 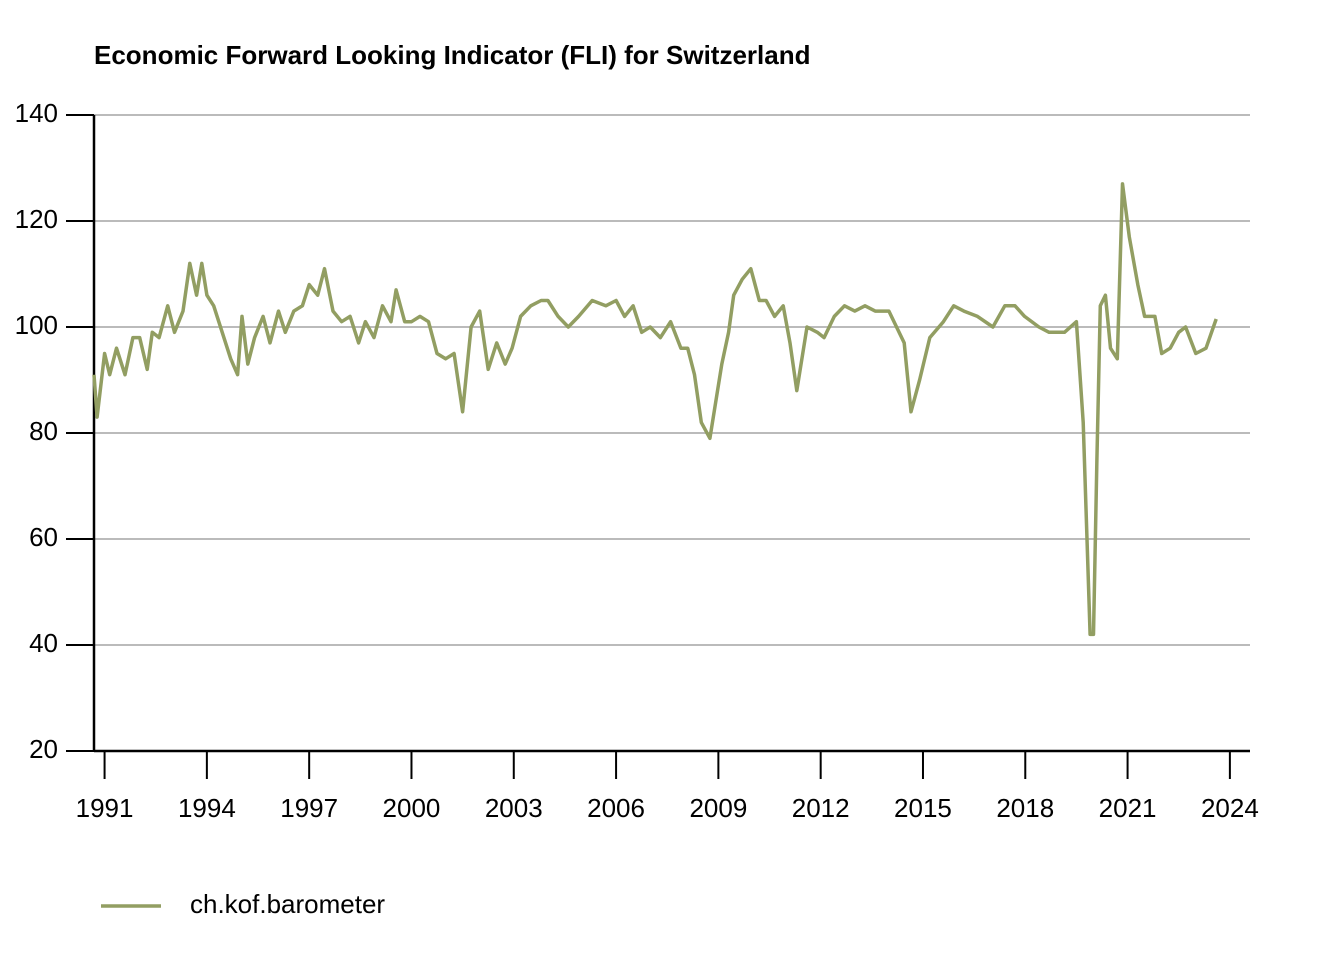 I want to click on x-tick-label: 1994, so click(x=207, y=808).